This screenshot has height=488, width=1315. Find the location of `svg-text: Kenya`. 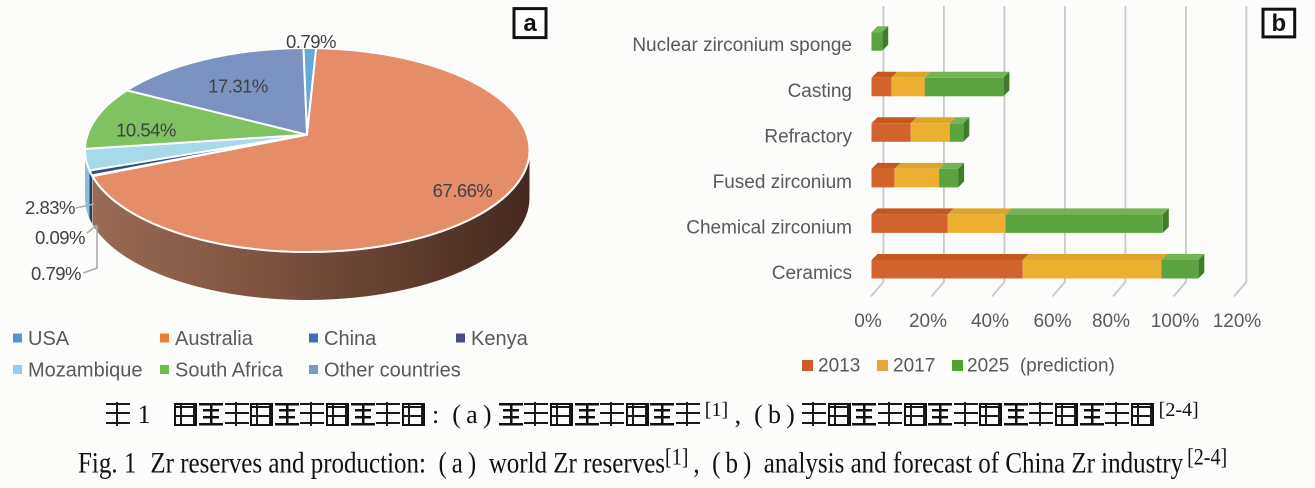

svg-text: Kenya is located at coordinates (500, 339).